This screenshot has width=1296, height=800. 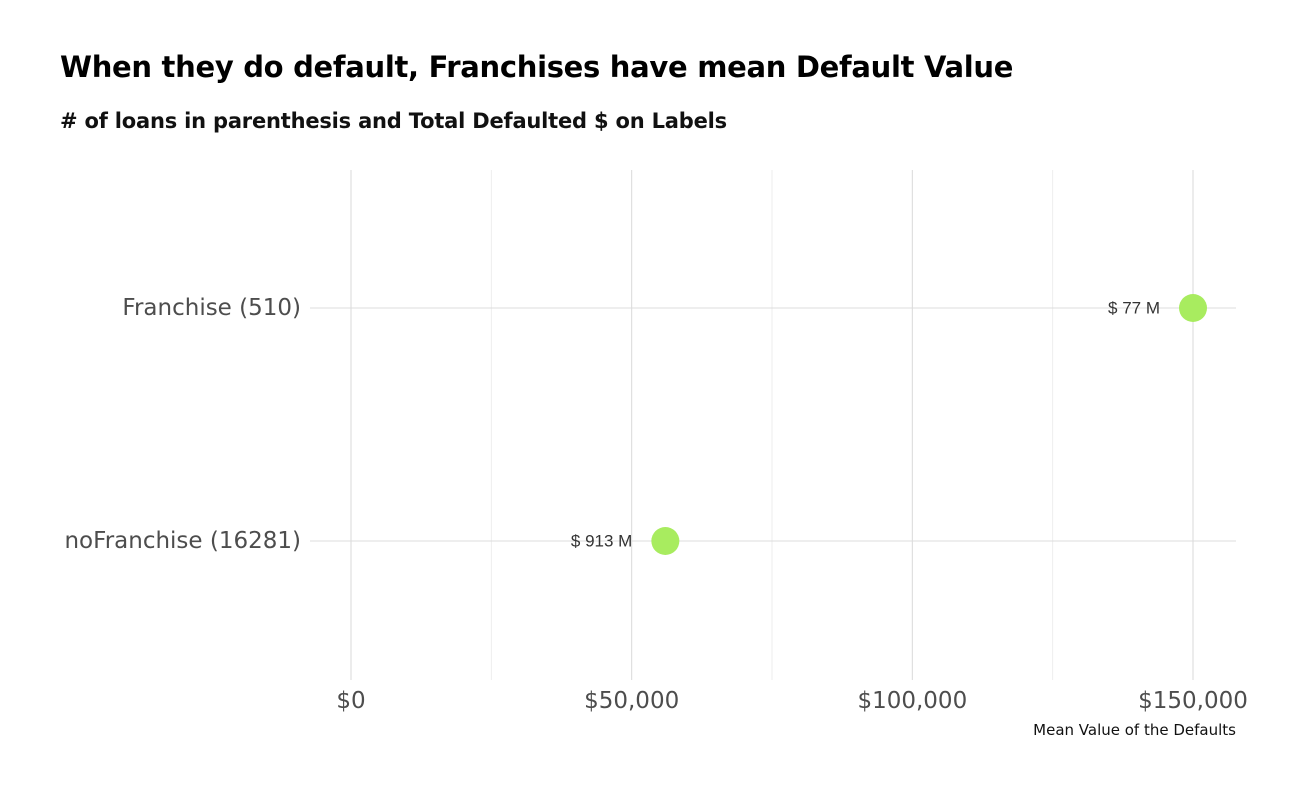 What do you see at coordinates (1134, 730) in the screenshot?
I see `x-axis-title: Mean Value of the Defaults` at bounding box center [1134, 730].